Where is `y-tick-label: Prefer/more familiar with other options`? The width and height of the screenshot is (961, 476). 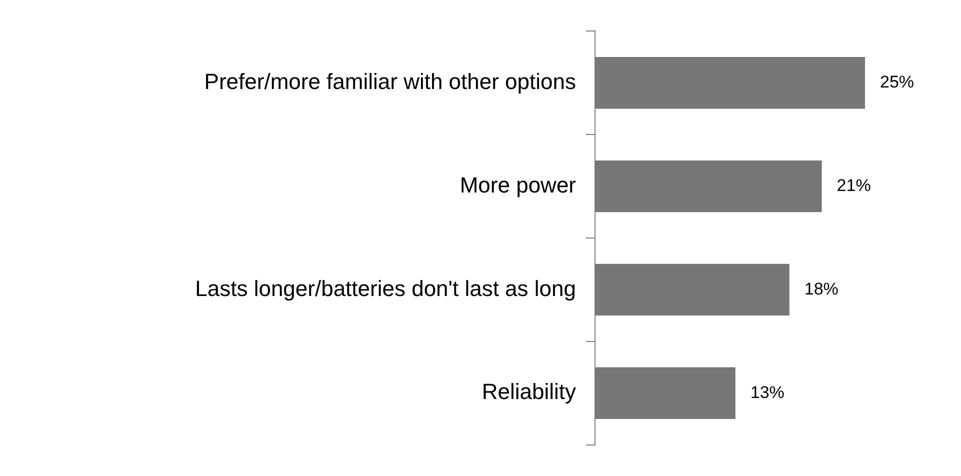
y-tick-label: Prefer/more familiar with other options is located at coordinates (390, 81).